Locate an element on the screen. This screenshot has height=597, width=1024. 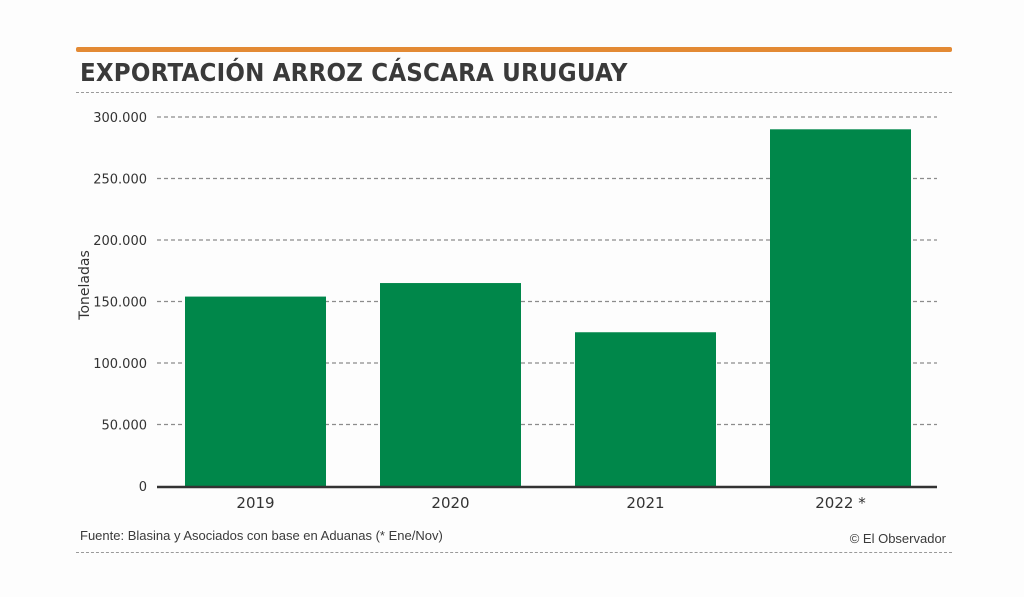
chart-title: EXPORTACIÓN ARROZ CÁSCARA URUGUAY is located at coordinates (354, 72).